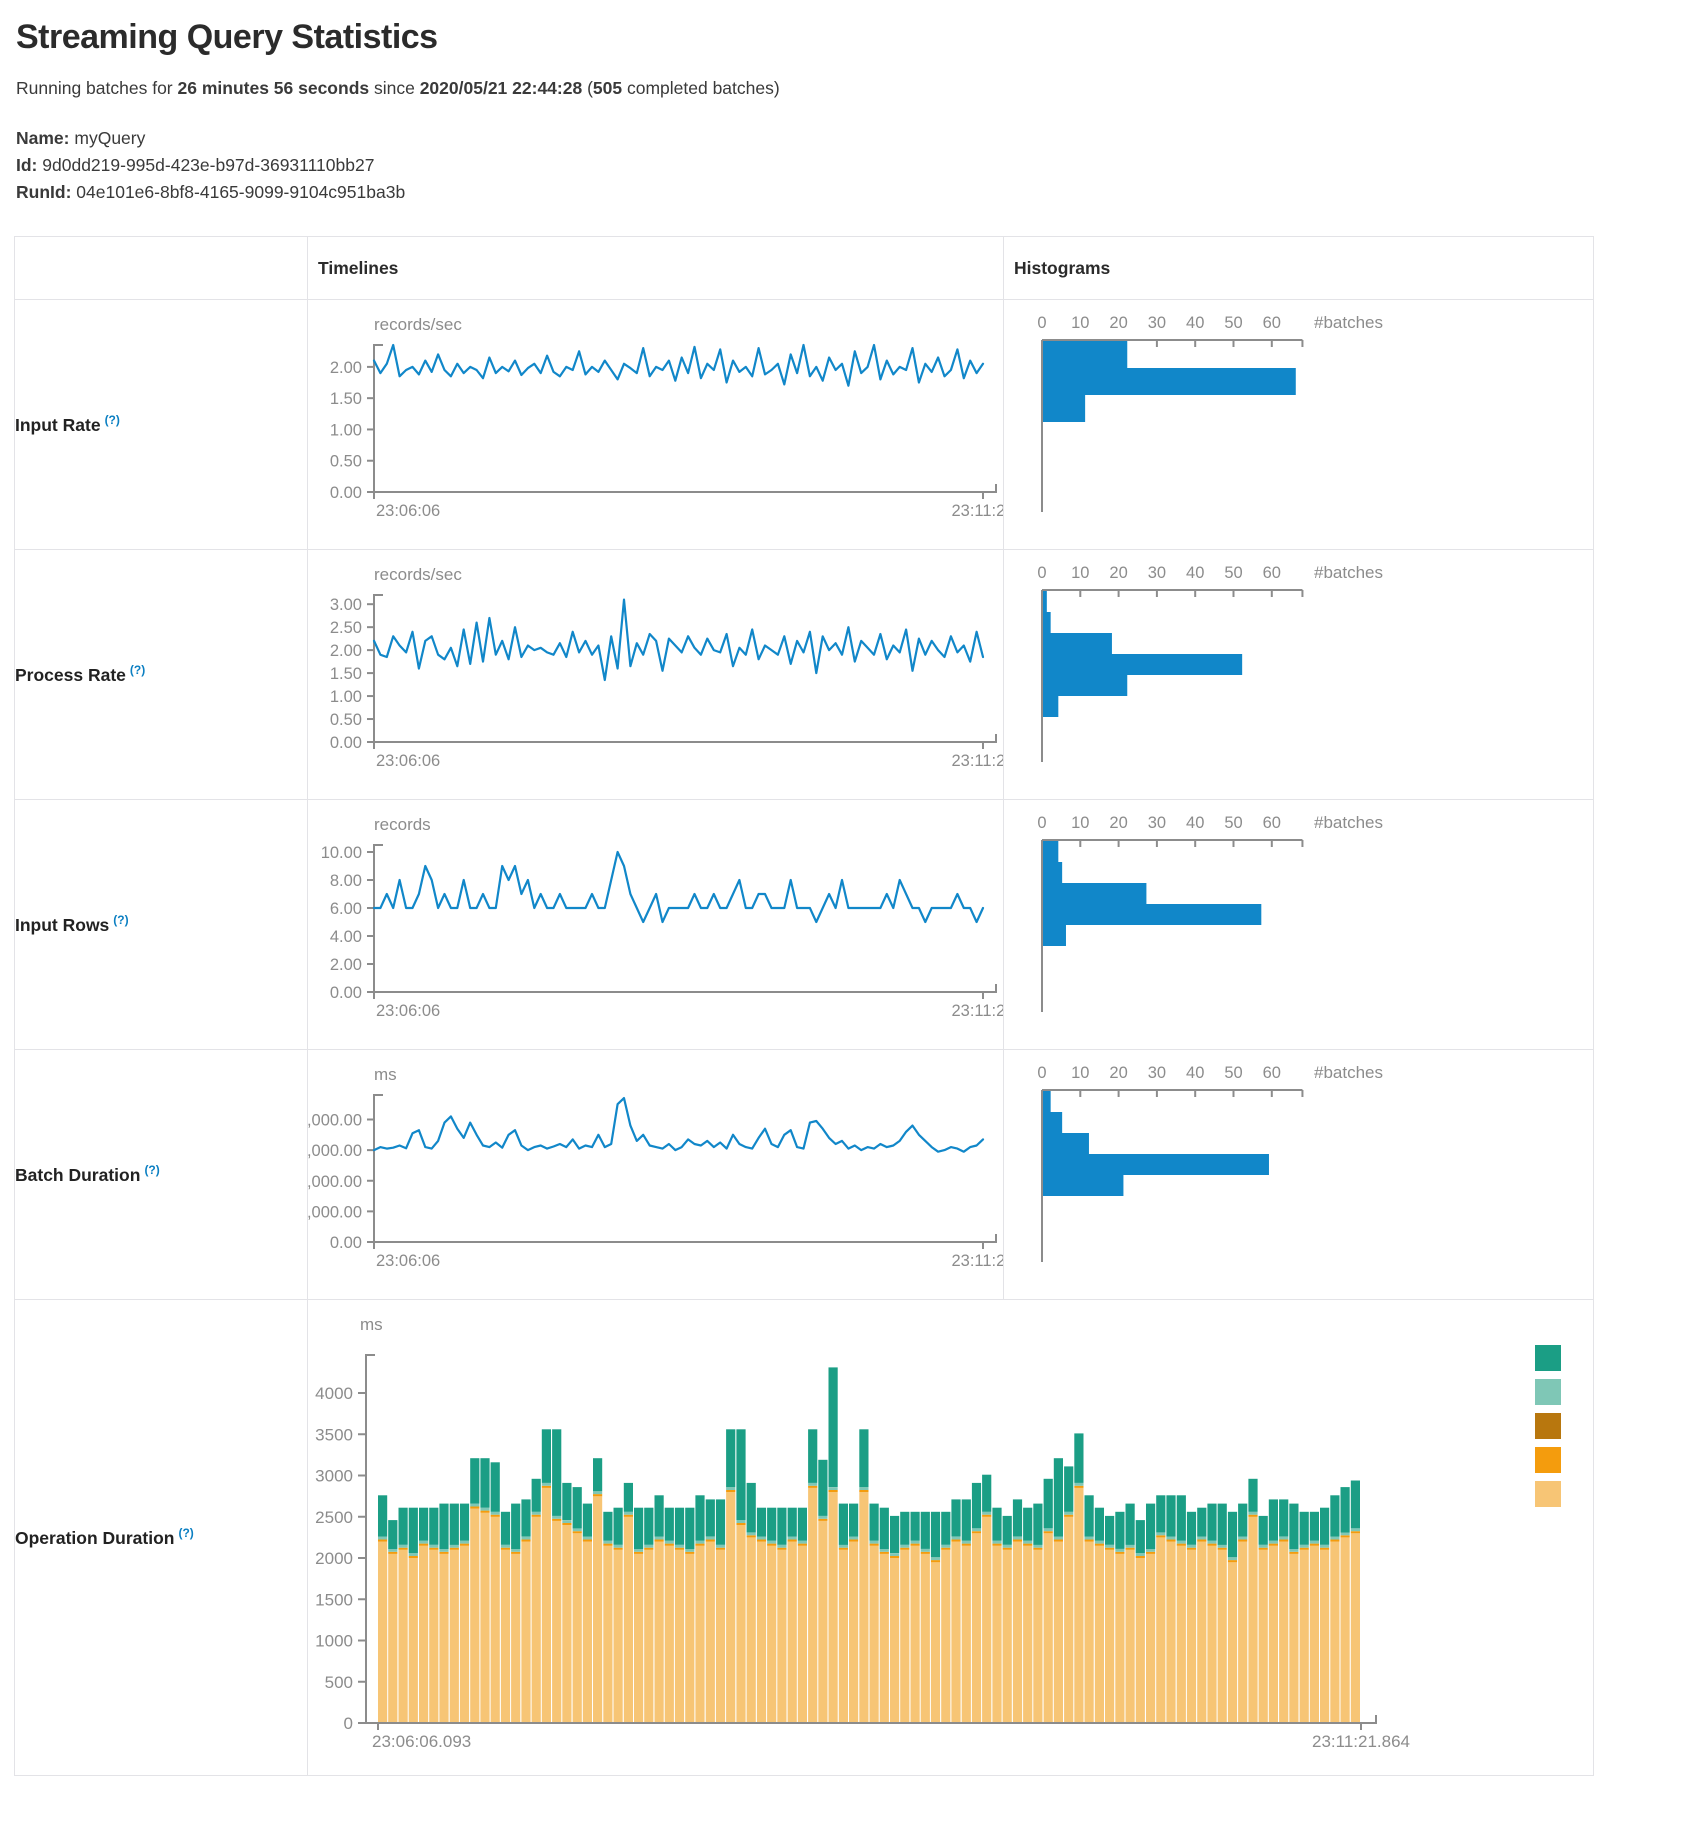 Image resolution: width=1693 pixels, height=1836 pixels. What do you see at coordinates (394, 88) in the screenshot?
I see `summary-since: since` at bounding box center [394, 88].